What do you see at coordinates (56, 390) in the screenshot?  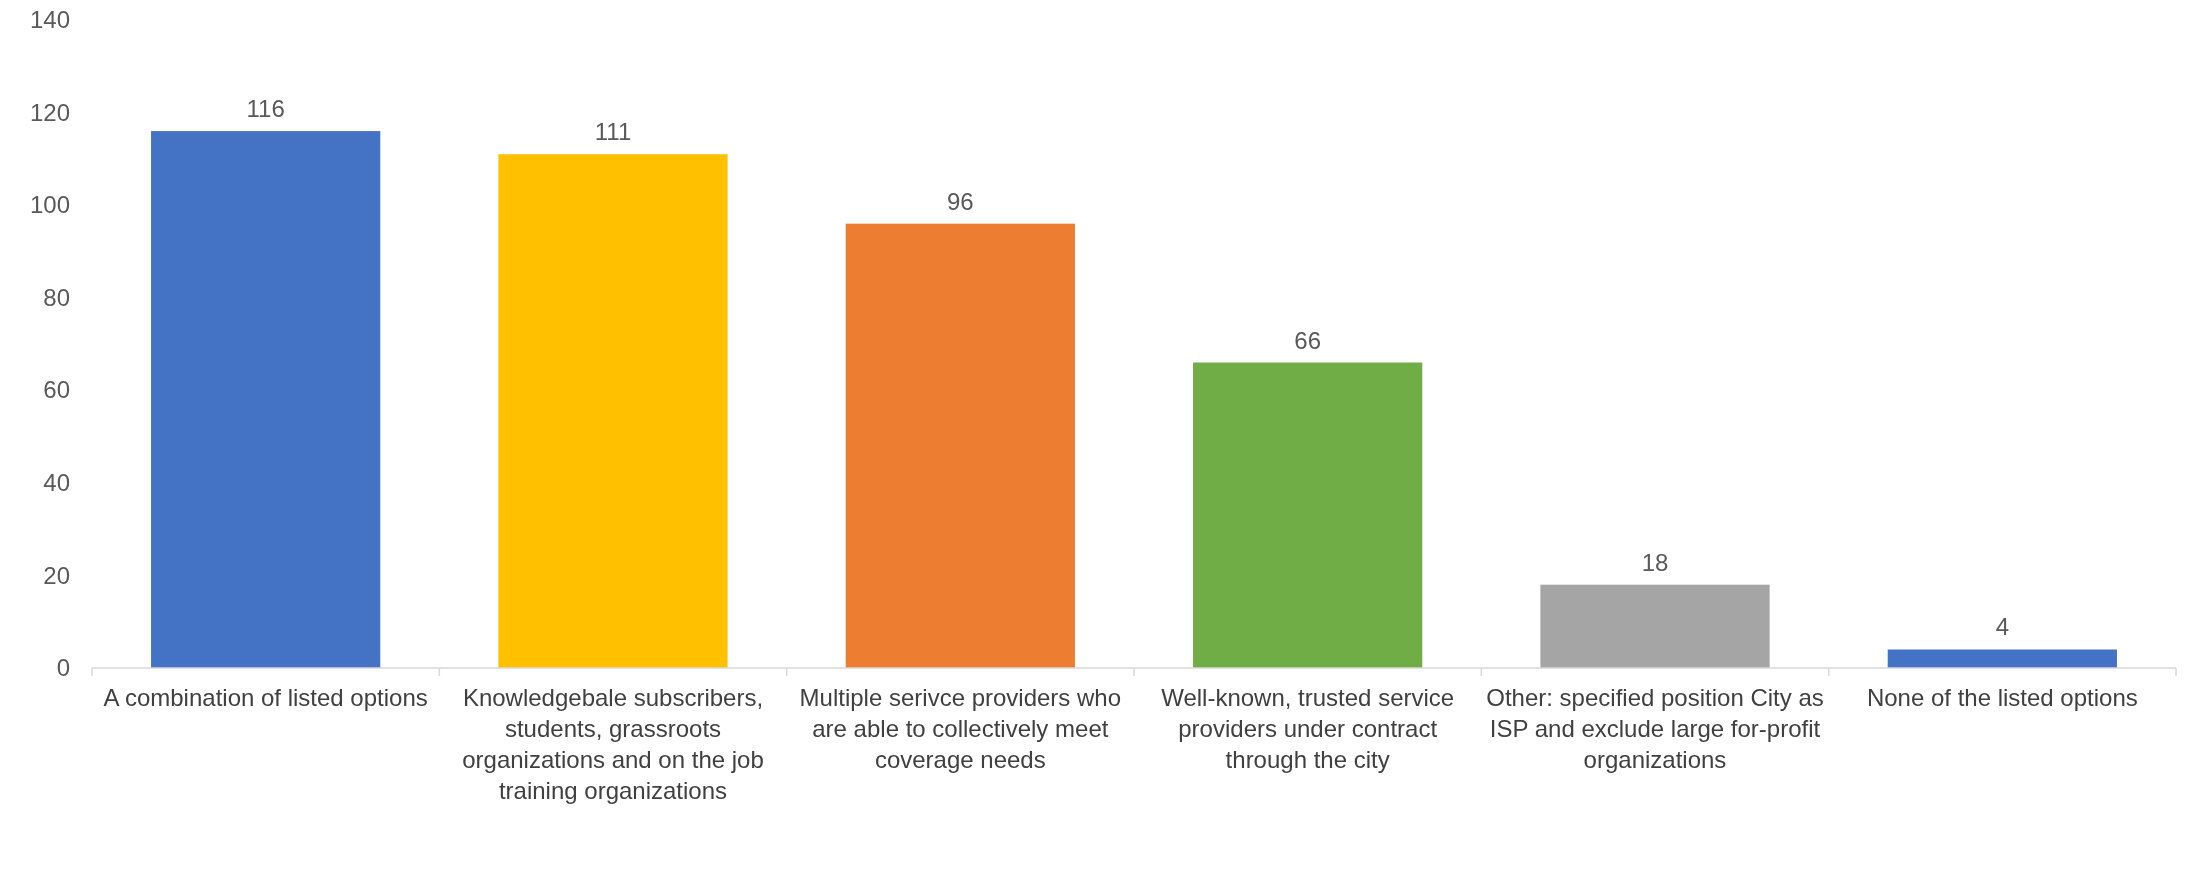 I see `y-tick-label: 60` at bounding box center [56, 390].